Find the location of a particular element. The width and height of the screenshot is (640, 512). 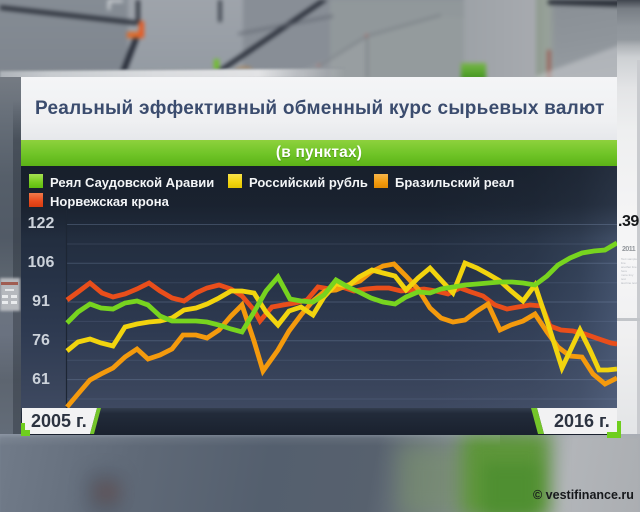

svg-text: 2016 г. is located at coordinates (582, 421).